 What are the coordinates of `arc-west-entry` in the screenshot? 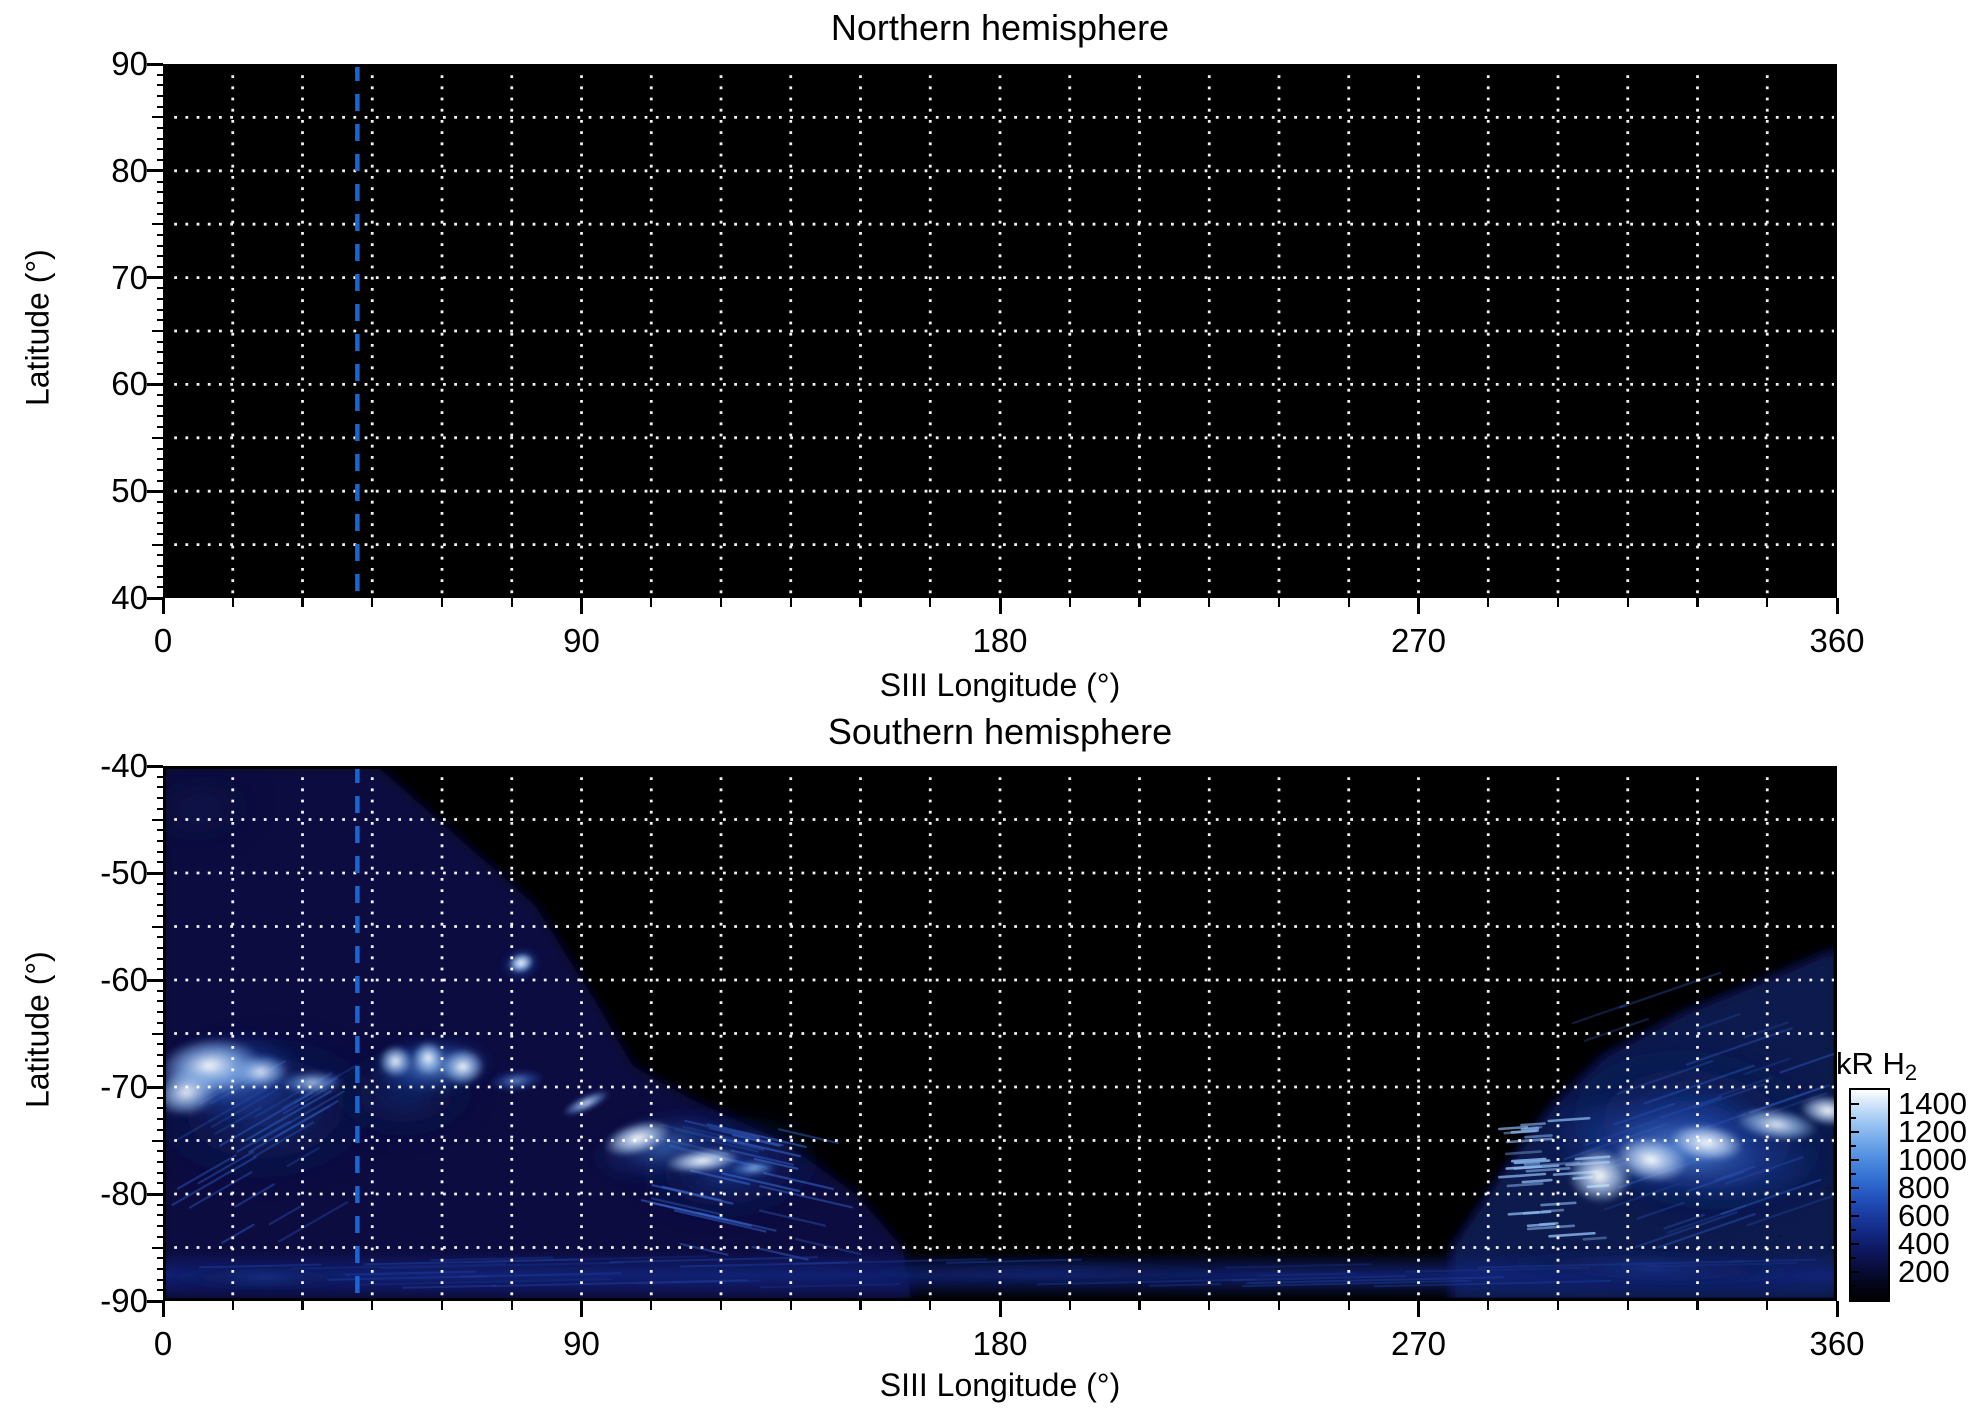 It's located at (586, 1103).